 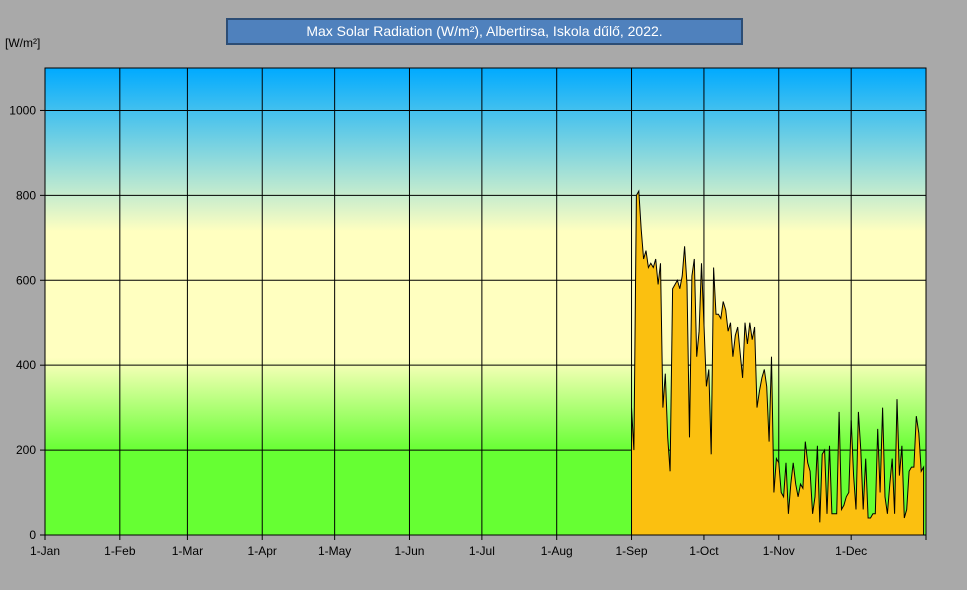 I want to click on x-tick-label: 1-Nov, so click(x=779, y=551).